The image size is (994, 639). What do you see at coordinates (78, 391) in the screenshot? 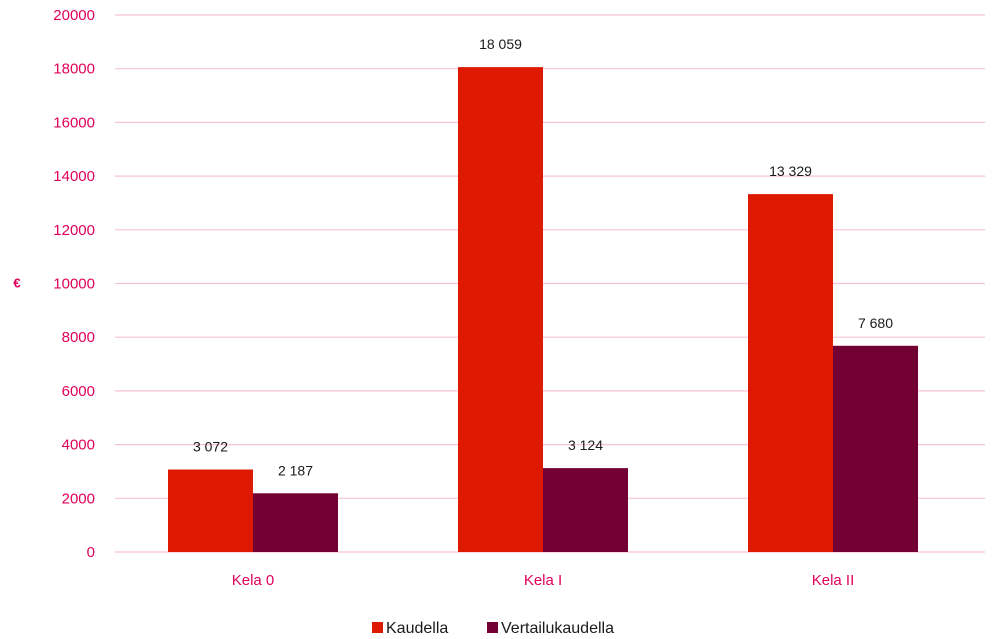
I see `y-tick-label: 6000` at bounding box center [78, 391].